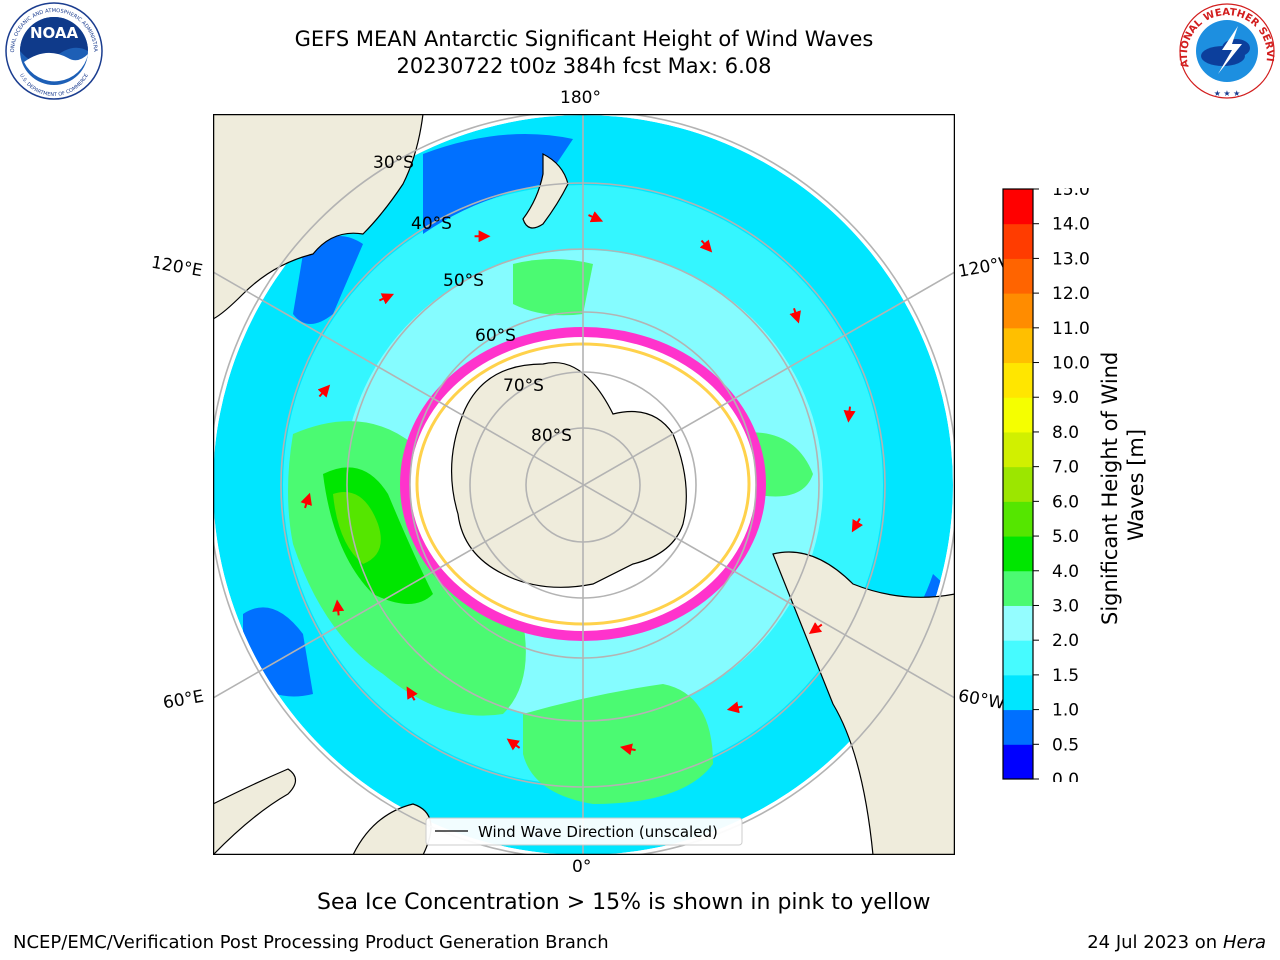 The height and width of the screenshot is (960, 1280). What do you see at coordinates (463, 281) in the screenshot?
I see `lat-label-50s: 50°S` at bounding box center [463, 281].